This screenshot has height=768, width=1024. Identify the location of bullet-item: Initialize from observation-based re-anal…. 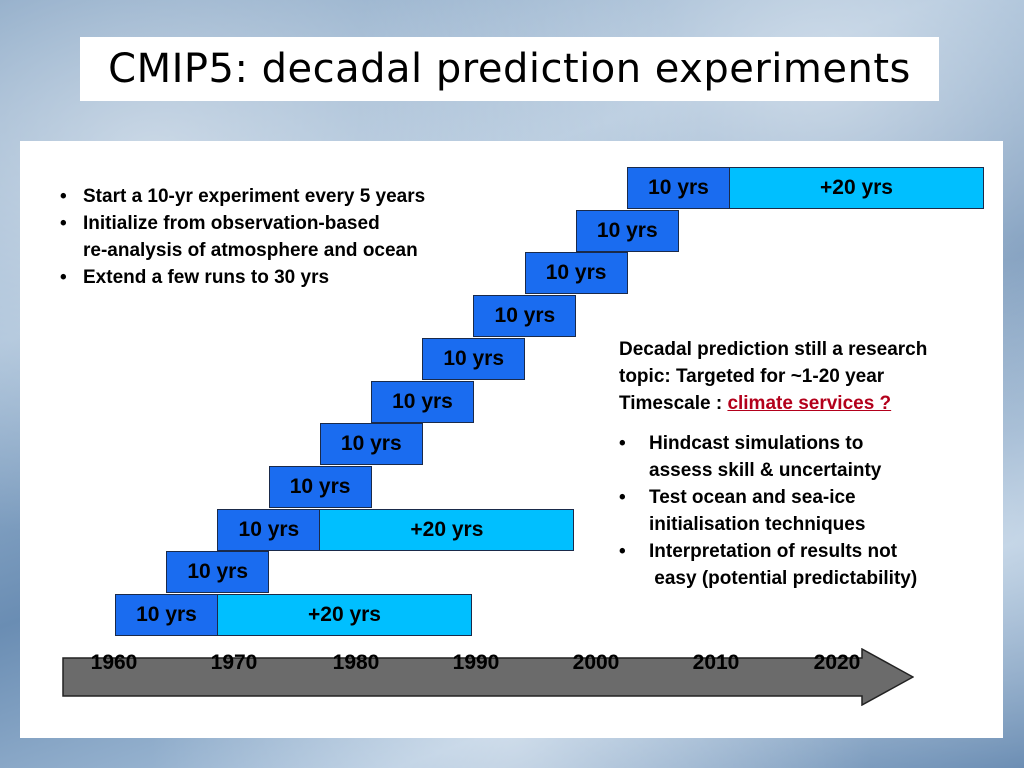
(286, 237).